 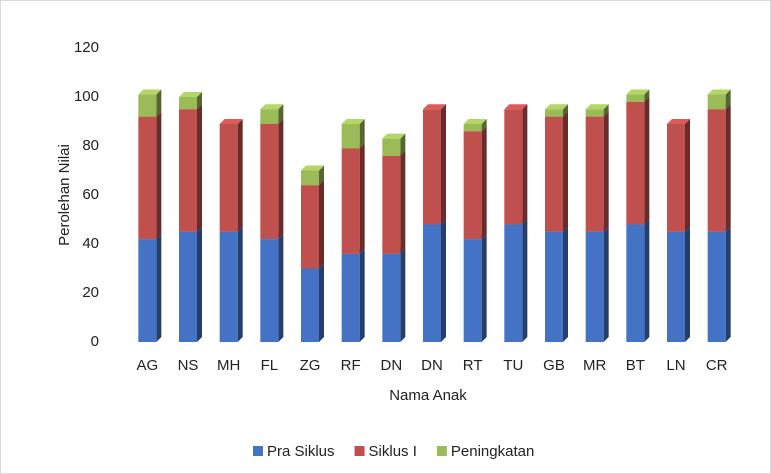 What do you see at coordinates (301, 451) in the screenshot?
I see `legend-label: Pra Siklus` at bounding box center [301, 451].